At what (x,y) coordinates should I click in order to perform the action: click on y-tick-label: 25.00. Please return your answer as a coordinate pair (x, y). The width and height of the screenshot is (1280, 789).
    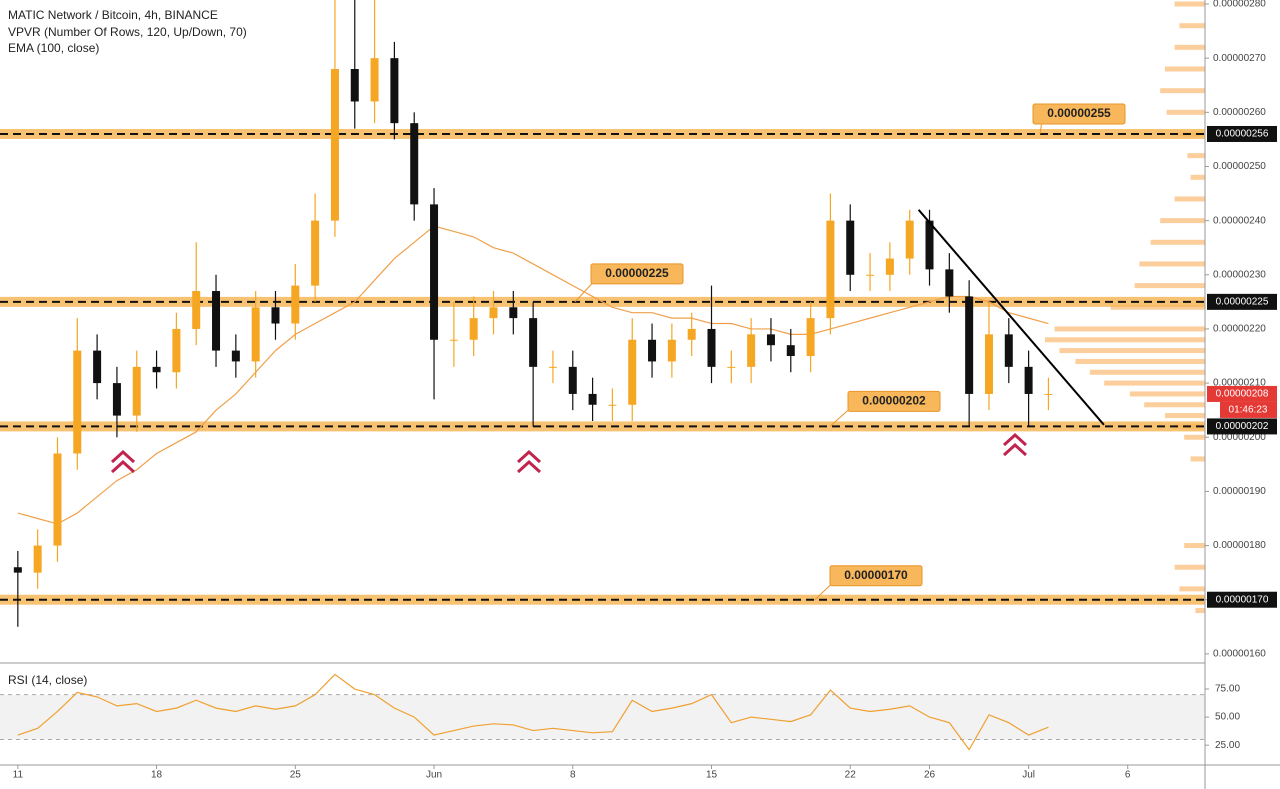
    Looking at the image, I should click on (1227, 745).